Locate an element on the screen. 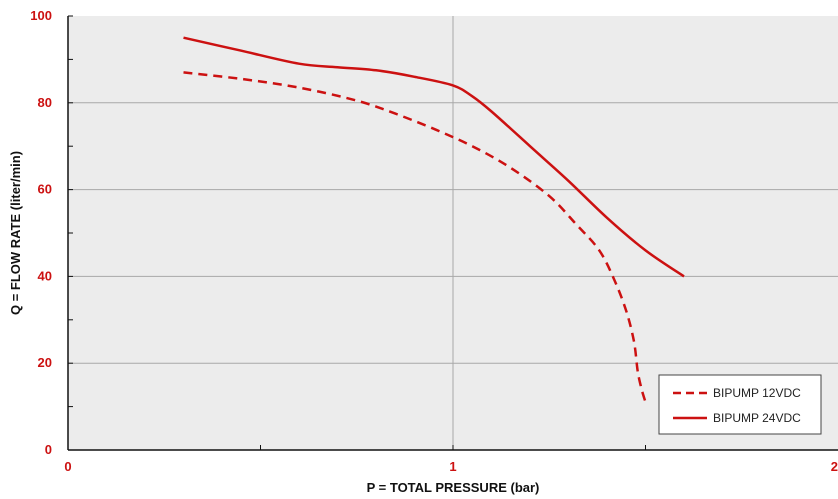  legend-label-12vdc: BIPUMP 12VDC is located at coordinates (757, 393).